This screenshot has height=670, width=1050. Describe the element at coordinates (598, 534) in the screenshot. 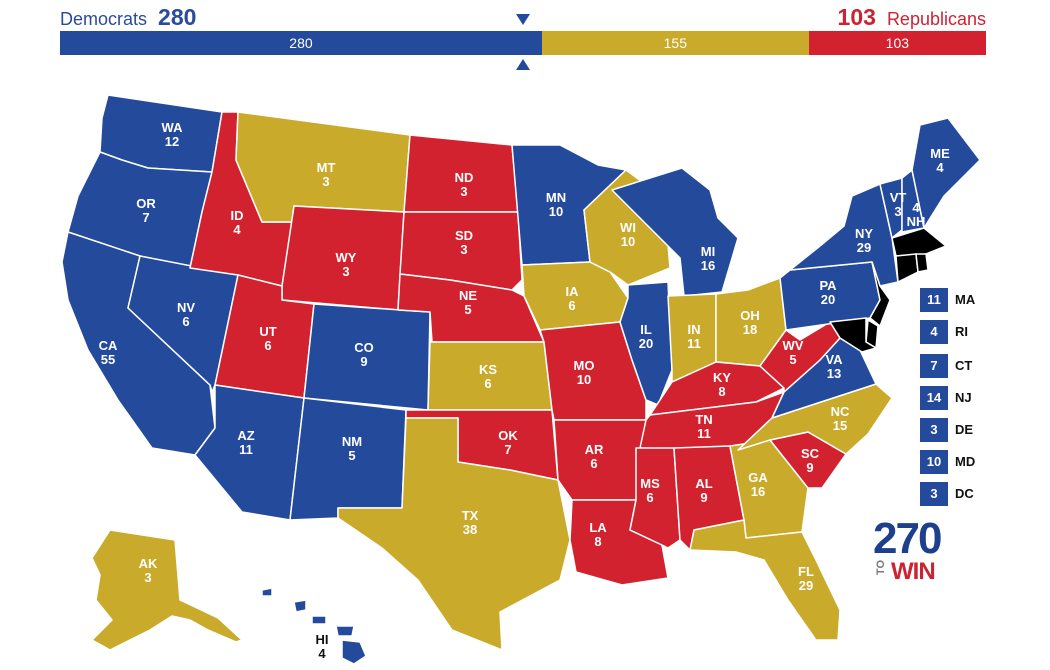

I see `label-la: LA 8` at that location.